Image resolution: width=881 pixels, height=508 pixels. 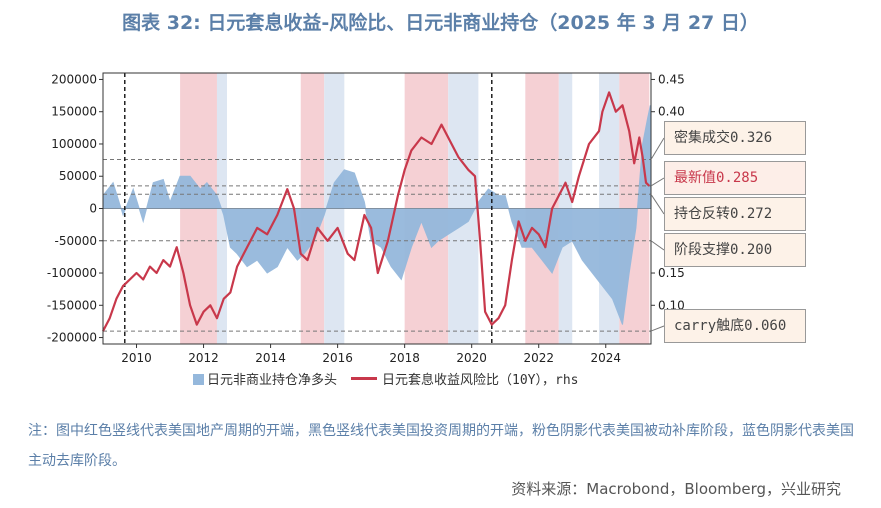 I want to click on x-label-2: 2014, so click(x=270, y=358).